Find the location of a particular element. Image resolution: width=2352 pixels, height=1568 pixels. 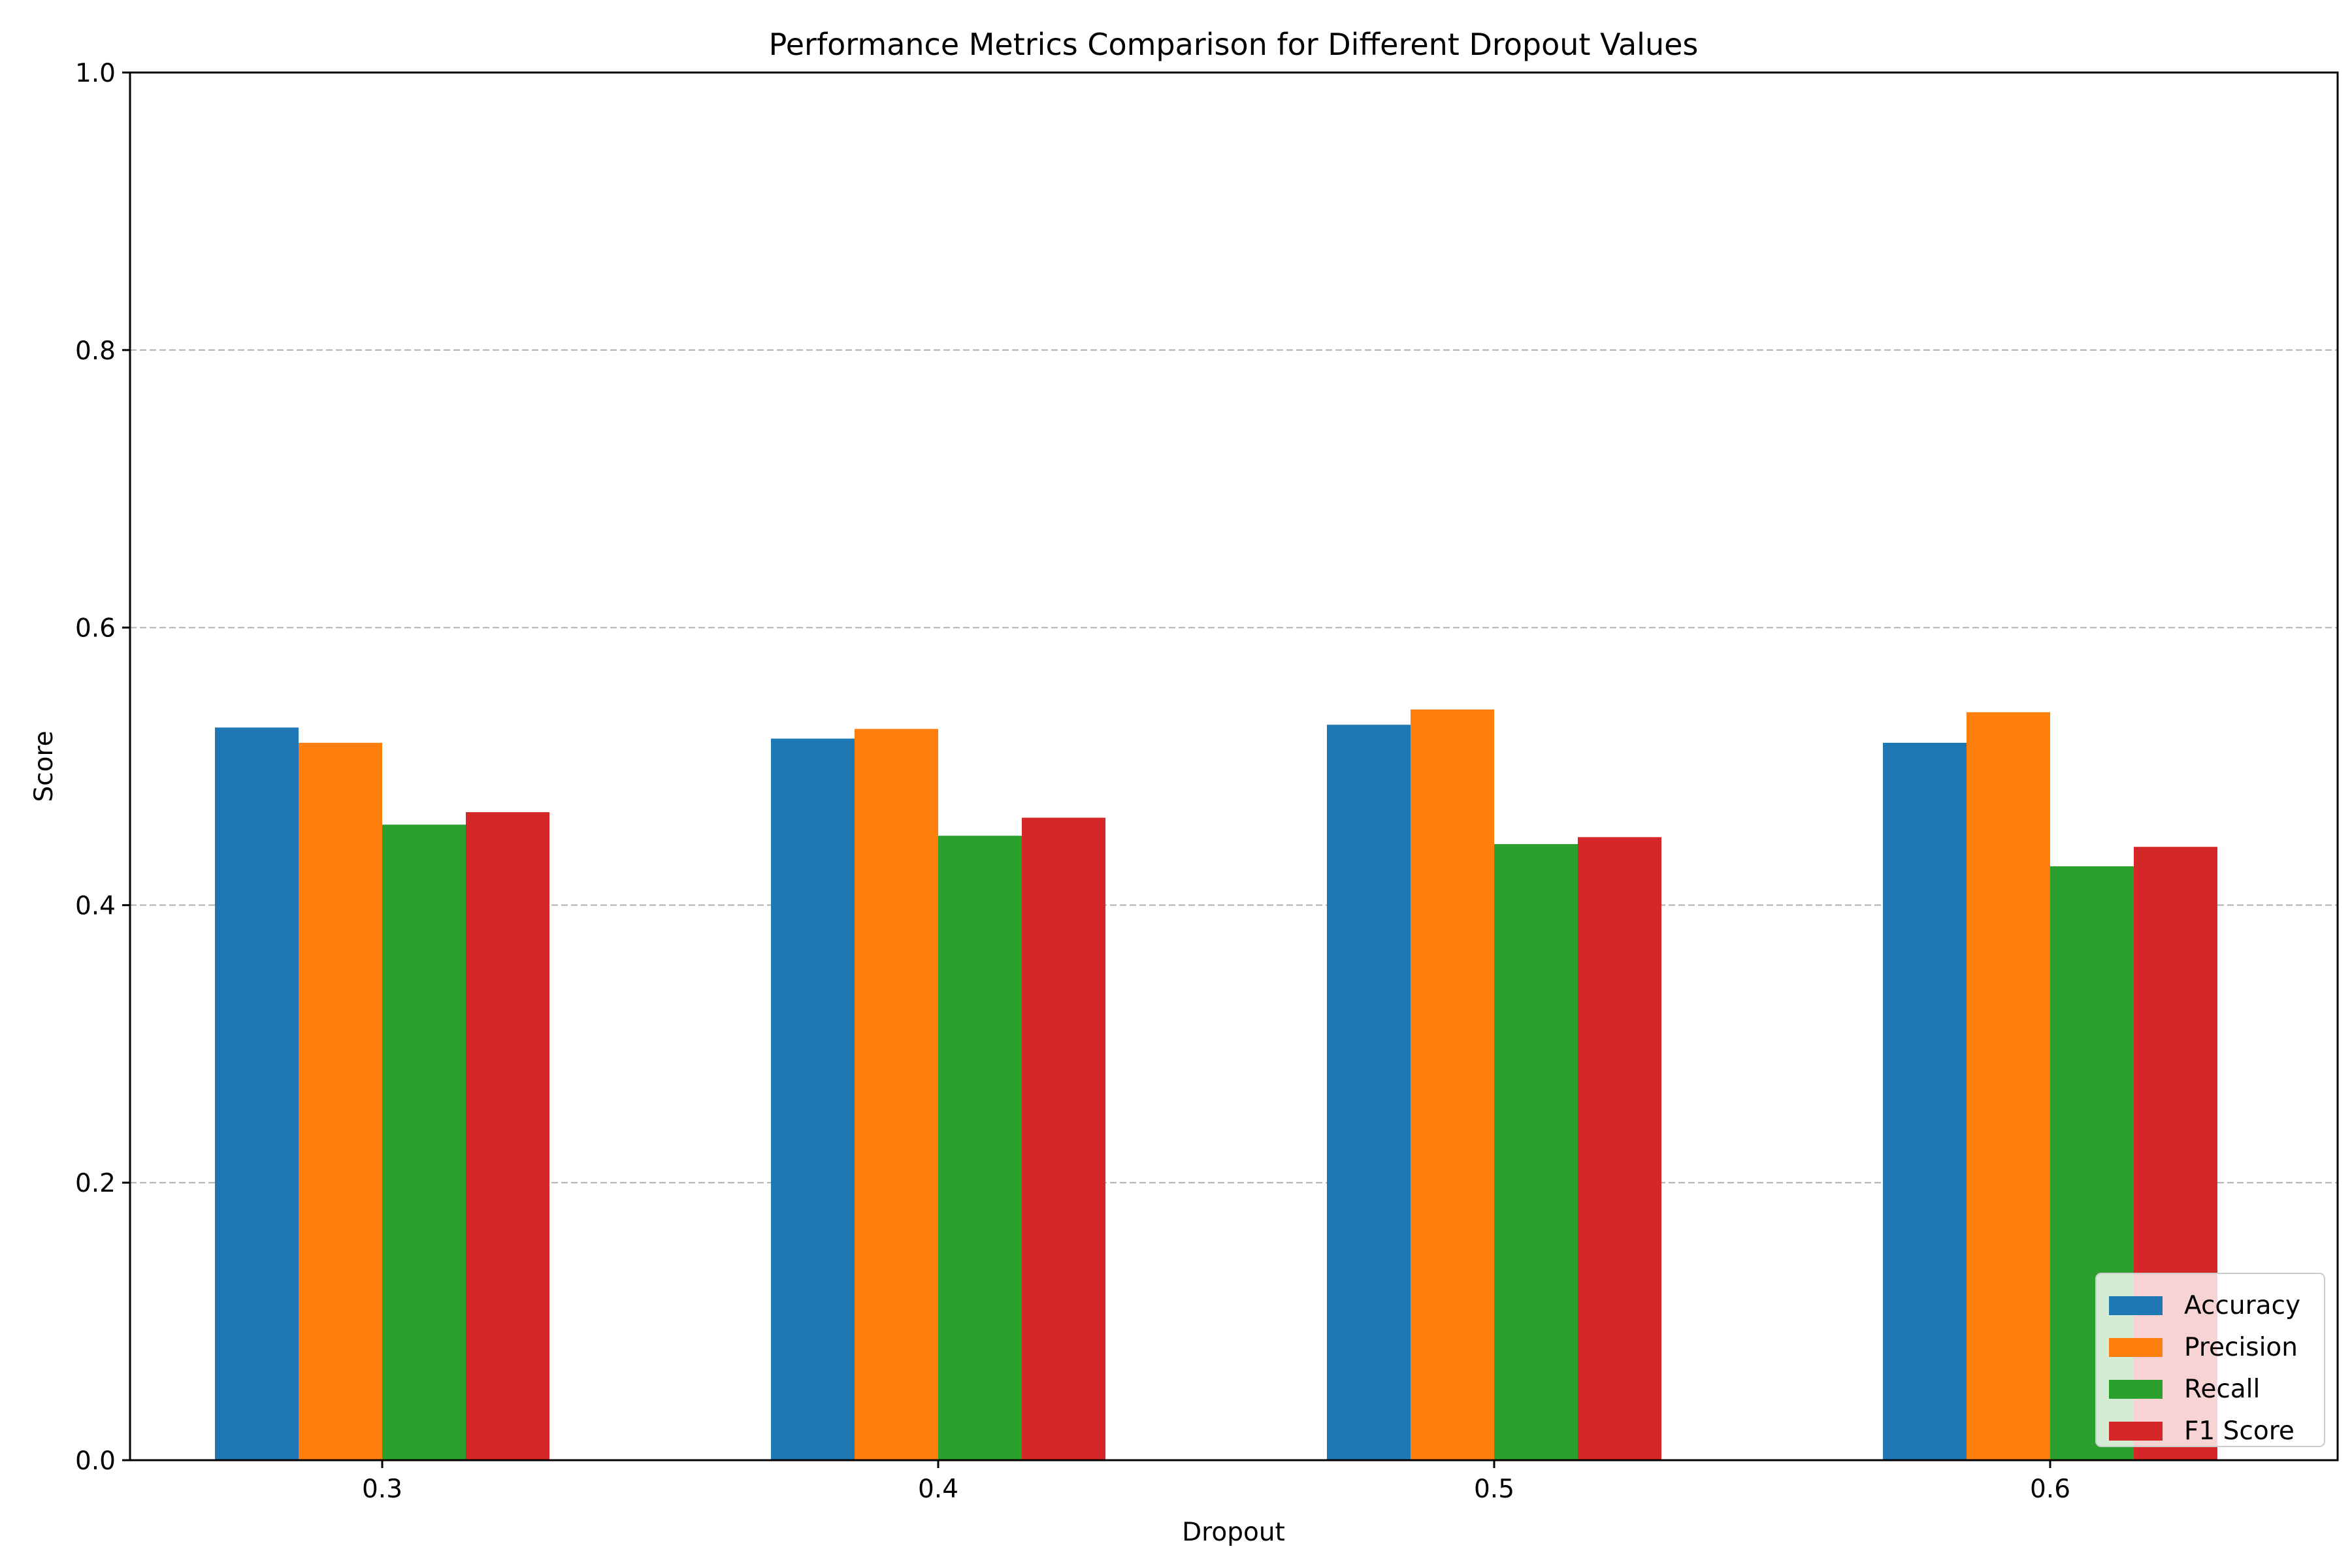

bar-accuracy-0.6 is located at coordinates (1925, 1101).